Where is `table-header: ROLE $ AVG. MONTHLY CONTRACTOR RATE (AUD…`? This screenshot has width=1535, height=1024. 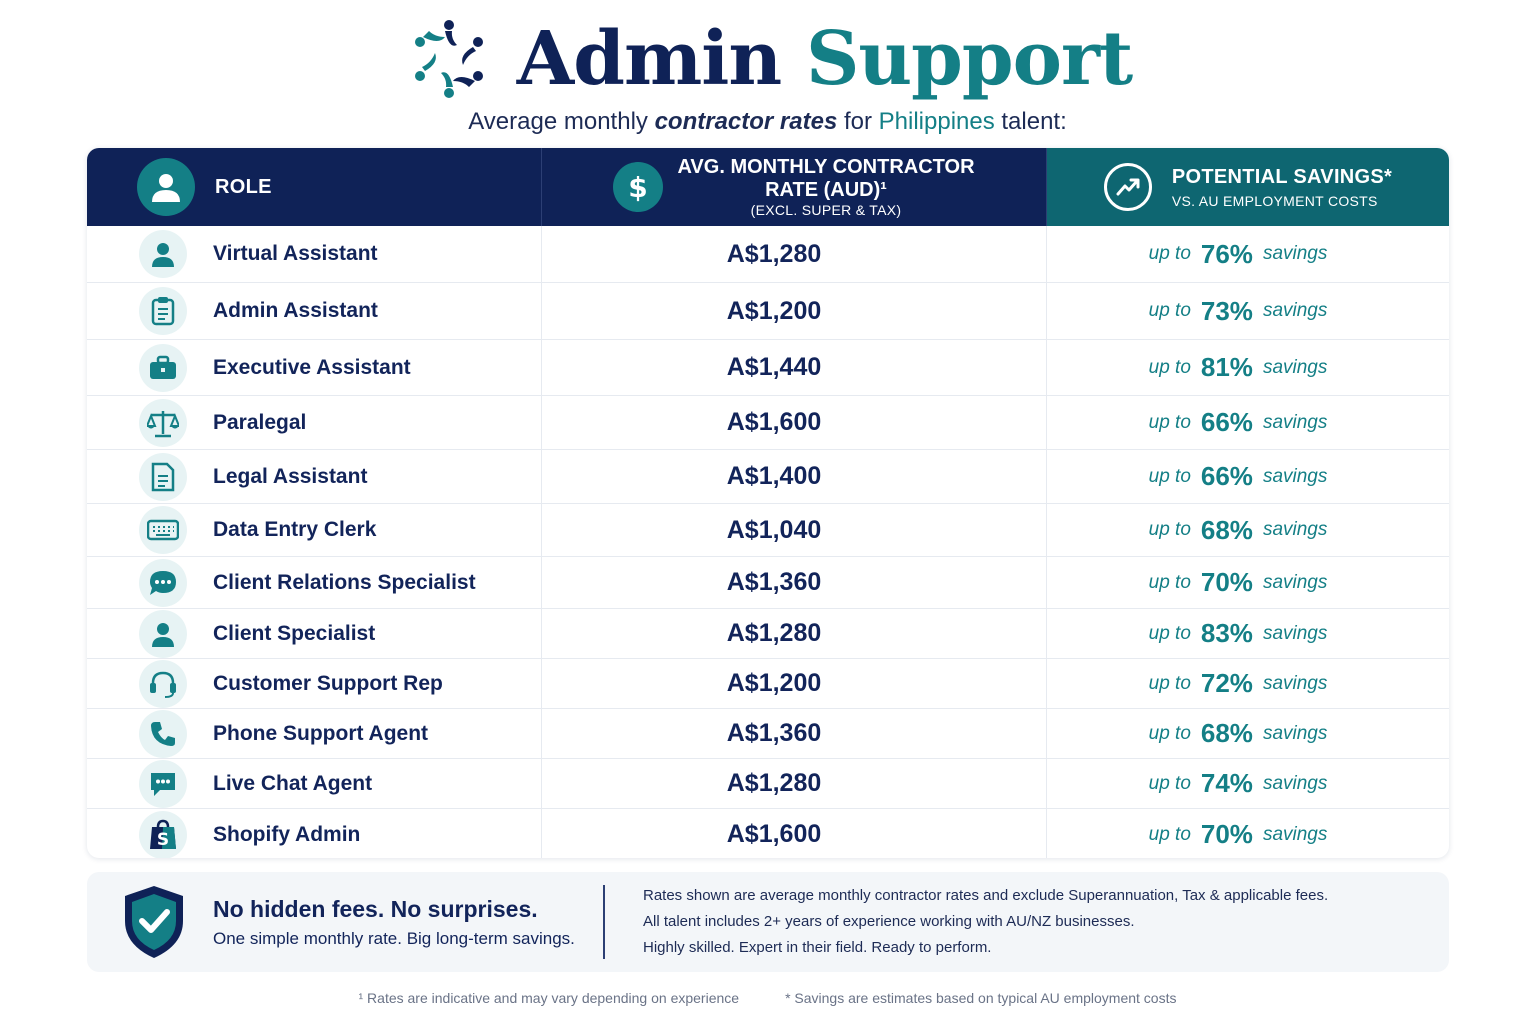 table-header: ROLE $ AVG. MONTHLY CONTRACTOR RATE (AUD… is located at coordinates (768, 187).